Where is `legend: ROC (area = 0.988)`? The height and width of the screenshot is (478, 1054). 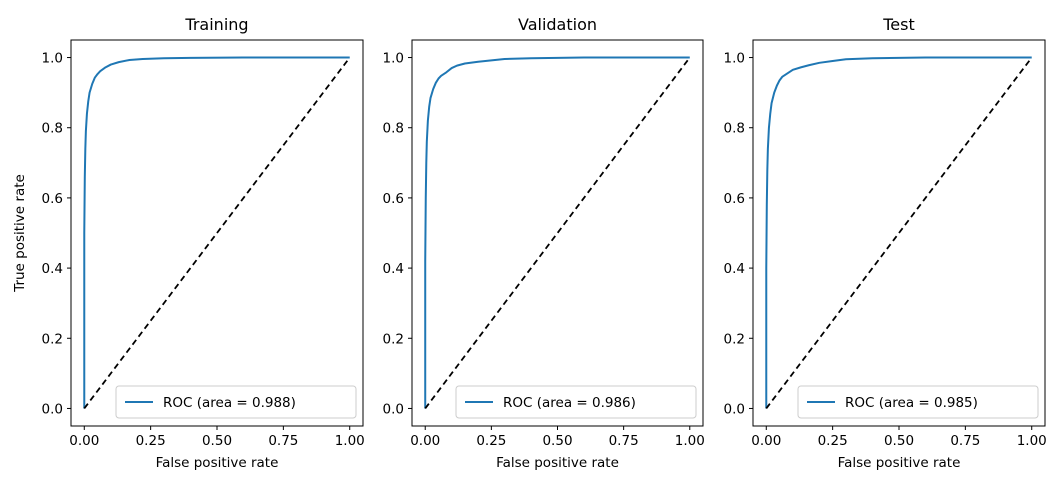 legend: ROC (area = 0.988) is located at coordinates (236, 402).